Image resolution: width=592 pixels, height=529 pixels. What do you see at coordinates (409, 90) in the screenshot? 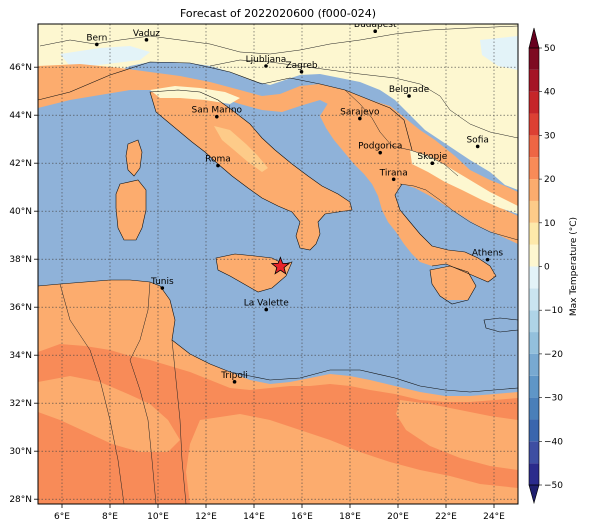
I see `city-label: Belgrade` at bounding box center [409, 90].